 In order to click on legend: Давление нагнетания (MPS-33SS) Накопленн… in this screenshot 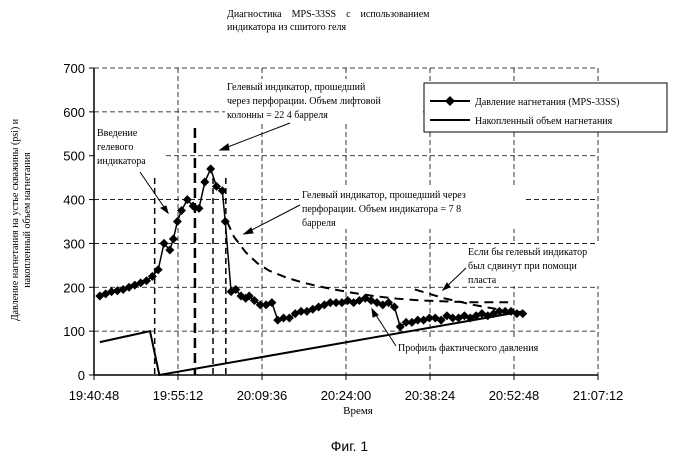, I will do `click(545, 107)`.